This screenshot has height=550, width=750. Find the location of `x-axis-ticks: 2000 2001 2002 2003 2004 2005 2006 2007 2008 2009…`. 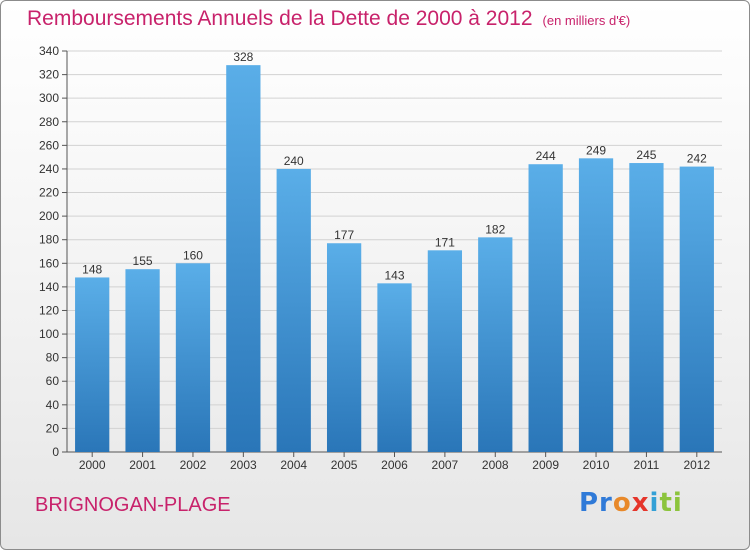

x-axis-ticks: 2000 2001 2002 2003 2004 2005 2006 2007 2008 2009… is located at coordinates (394, 462).